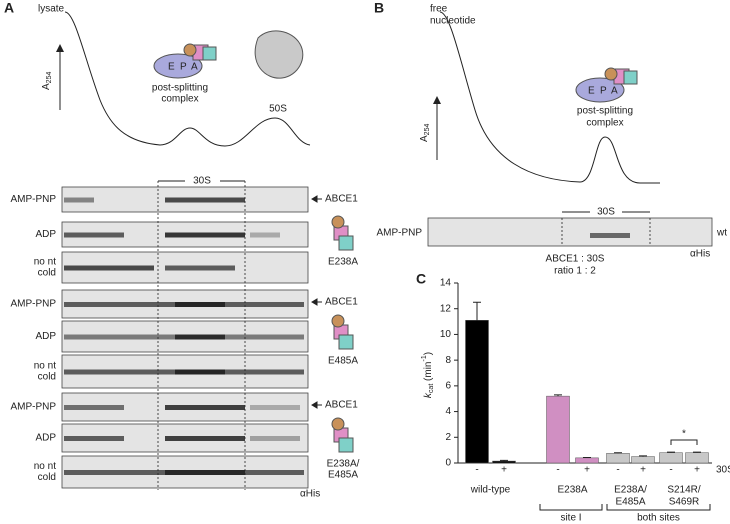  What do you see at coordinates (721, 233) in the screenshot?
I see `variant-label: wt` at bounding box center [721, 233].